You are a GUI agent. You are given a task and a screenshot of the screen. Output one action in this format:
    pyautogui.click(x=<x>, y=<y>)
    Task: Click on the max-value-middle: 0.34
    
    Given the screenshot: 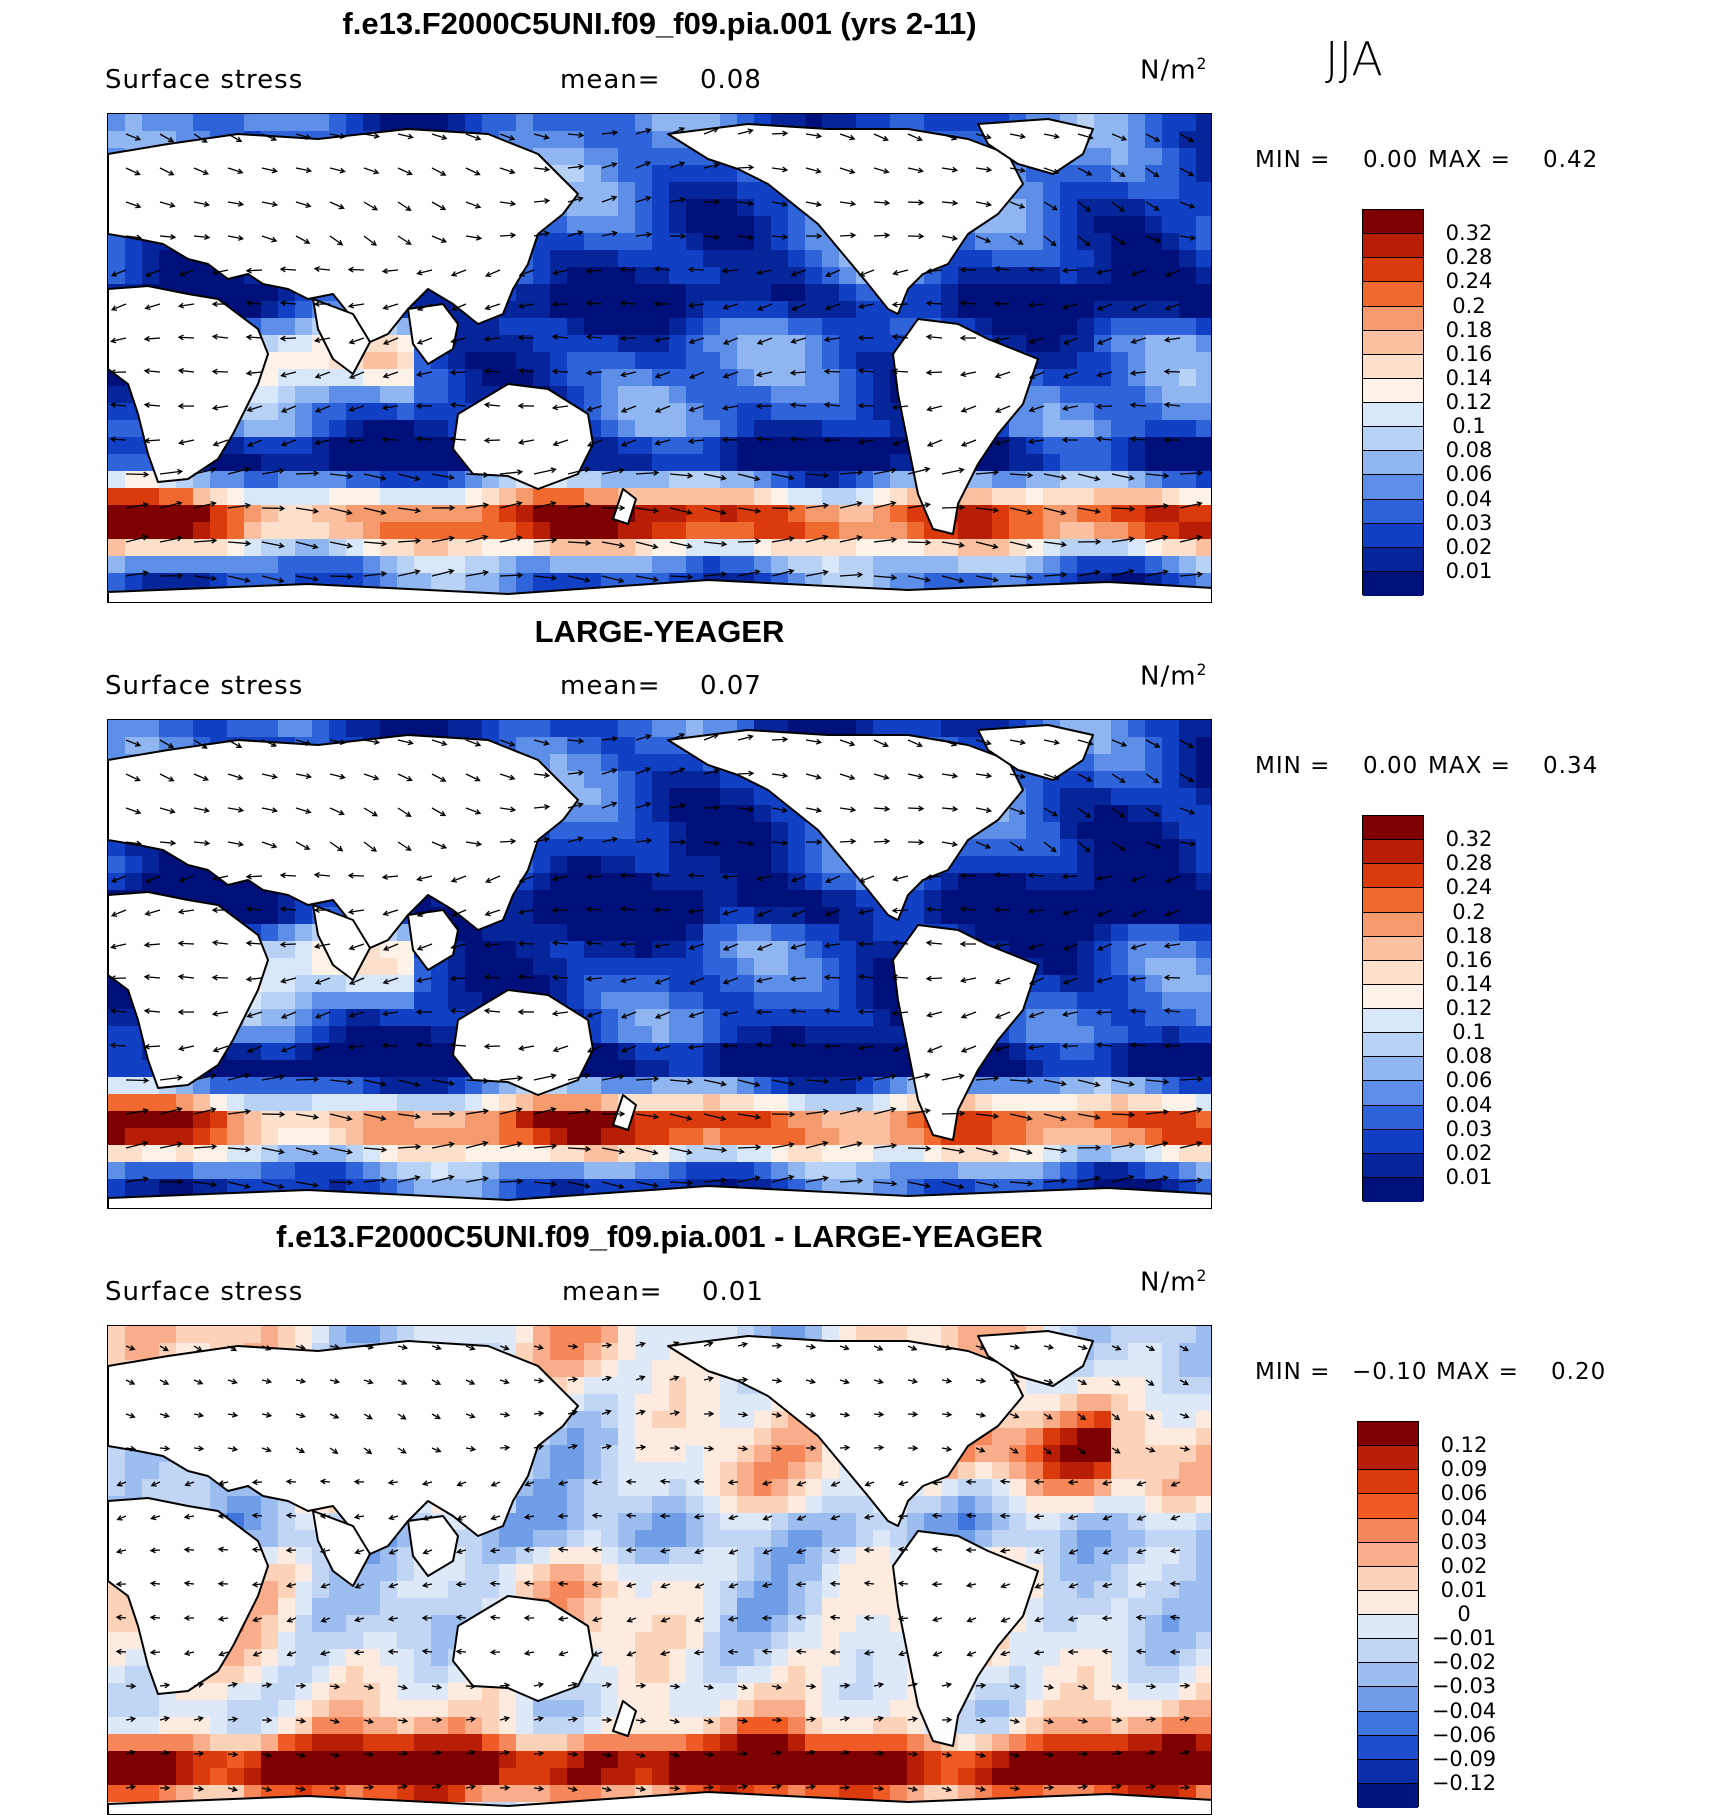 What is the action you would take?
    pyautogui.click(x=1571, y=766)
    